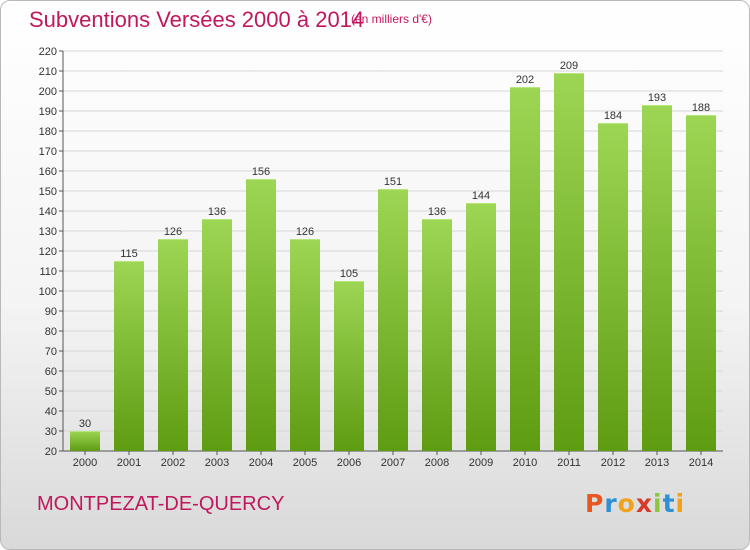 This screenshot has height=550, width=750. Describe the element at coordinates (51, 452) in the screenshot. I see `y-tick-label: 20` at that location.